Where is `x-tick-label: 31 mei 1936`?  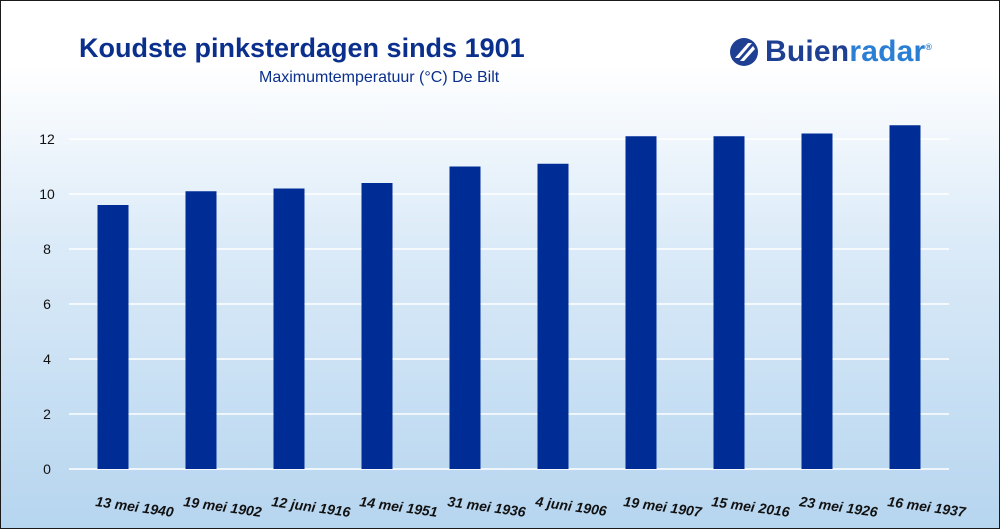
x-tick-label: 31 mei 1936 is located at coordinates (487, 506).